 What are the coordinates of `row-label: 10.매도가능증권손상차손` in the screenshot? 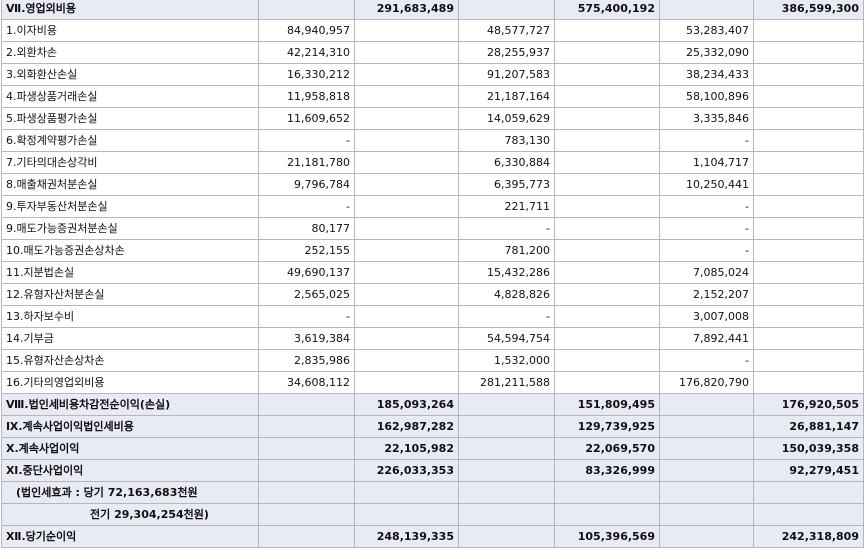 It's located at (130, 250).